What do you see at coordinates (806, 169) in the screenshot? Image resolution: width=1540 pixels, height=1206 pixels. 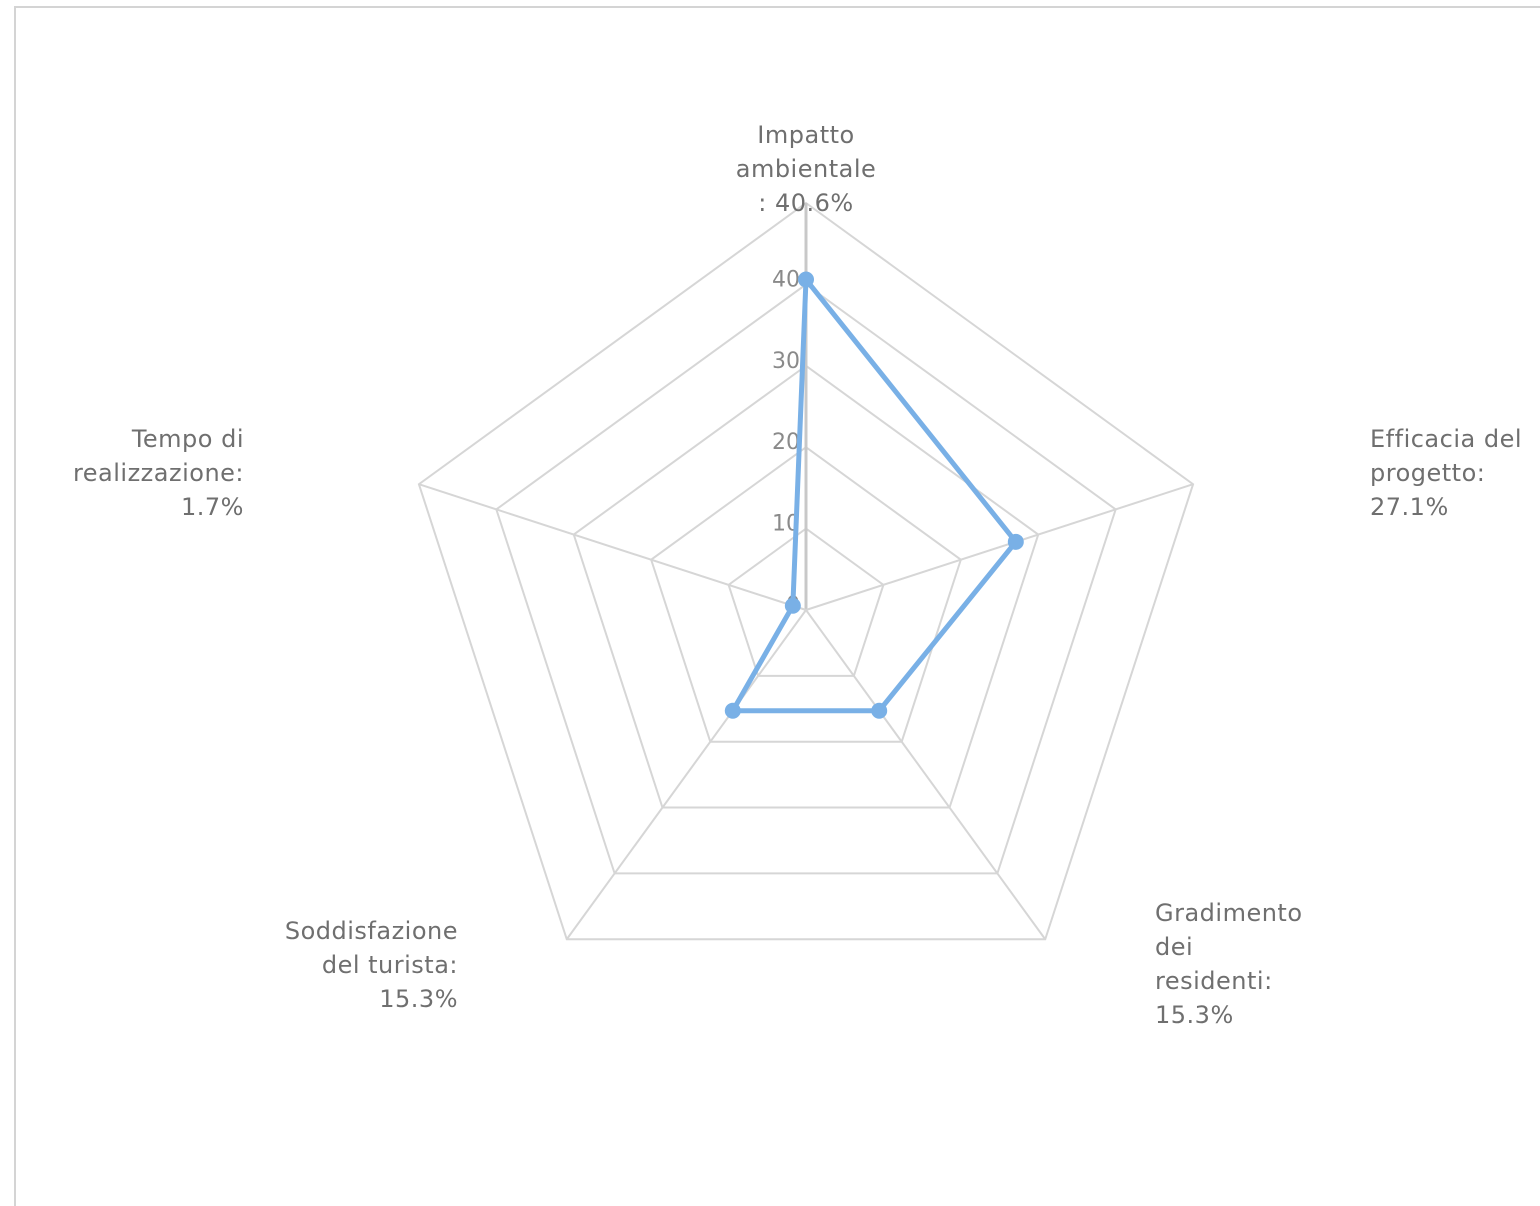 I see `category-label-impatto-ambientale: Impatto ambientale : 40.6%` at bounding box center [806, 169].